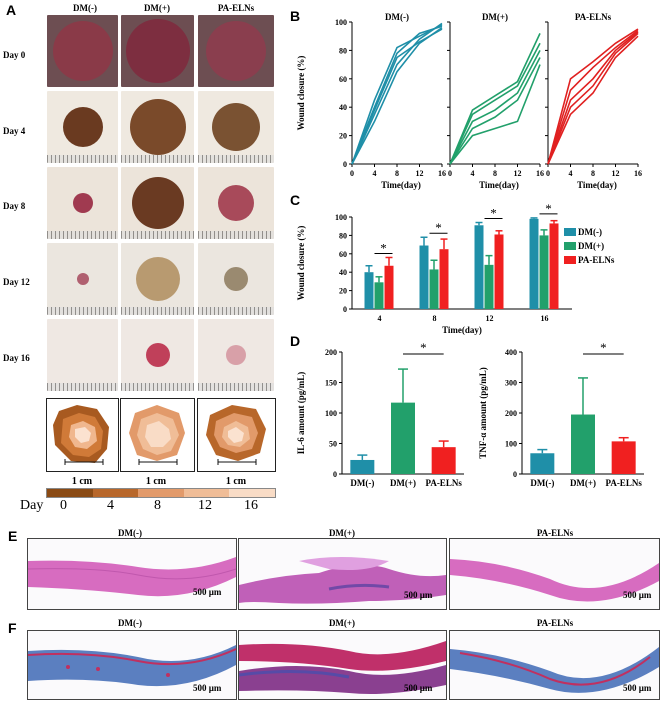  I want to click on panel-label-c: C, so click(295, 200).